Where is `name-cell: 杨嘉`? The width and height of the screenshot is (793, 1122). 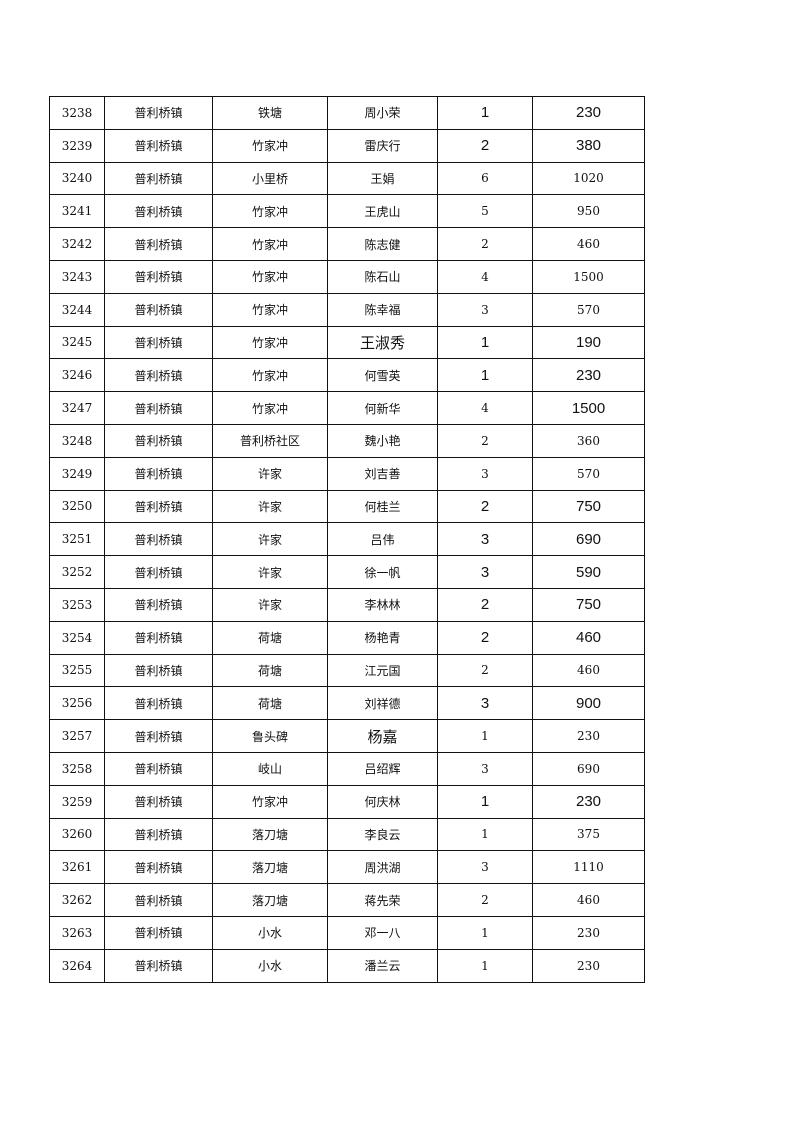 name-cell: 杨嘉 is located at coordinates (382, 736).